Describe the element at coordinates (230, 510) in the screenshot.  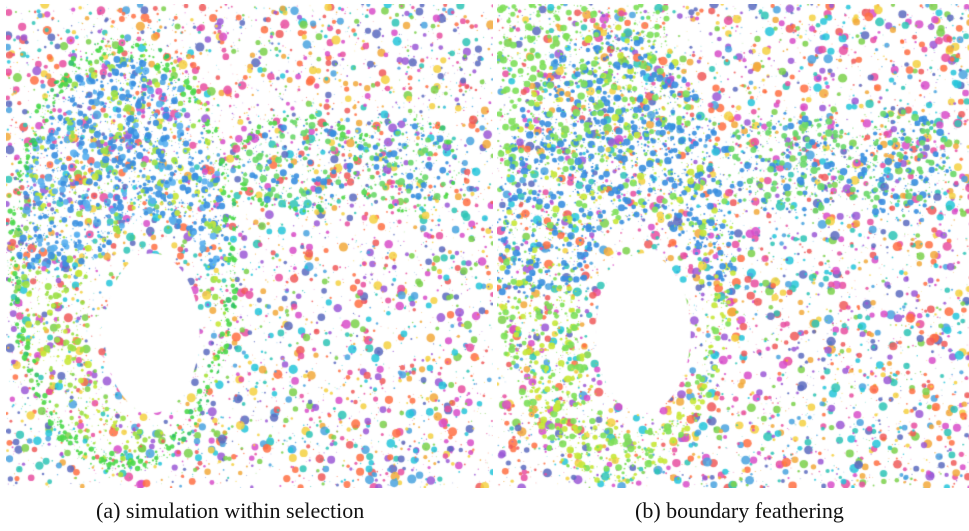
I see `caption-a: (a) simulation within selection` at that location.